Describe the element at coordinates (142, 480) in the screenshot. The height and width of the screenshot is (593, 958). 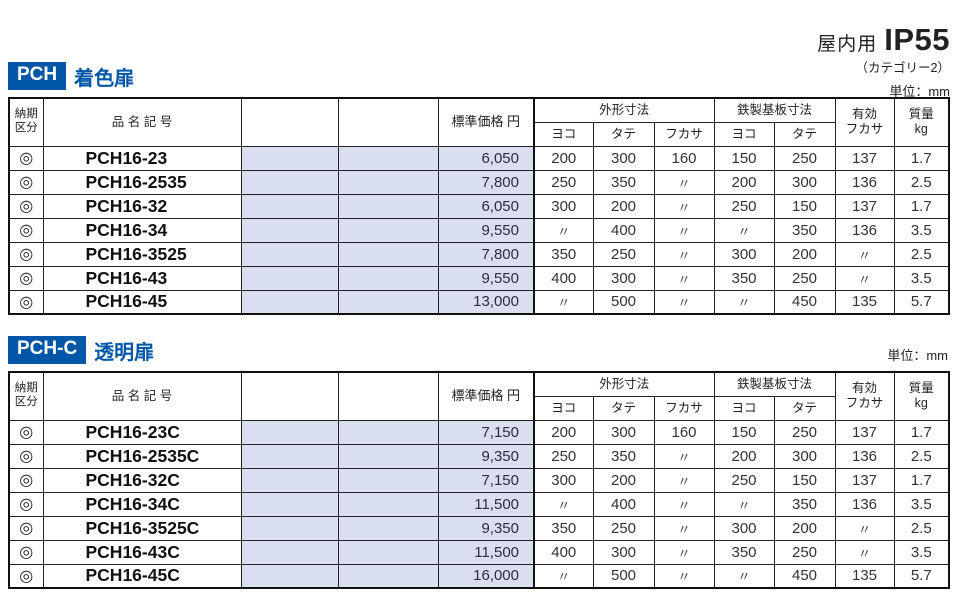
I see `product-code: PCH16-32C` at that location.